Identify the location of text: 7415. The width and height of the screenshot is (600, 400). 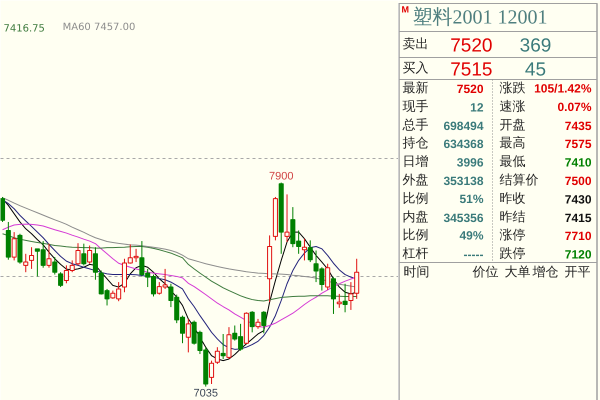
(578, 217).